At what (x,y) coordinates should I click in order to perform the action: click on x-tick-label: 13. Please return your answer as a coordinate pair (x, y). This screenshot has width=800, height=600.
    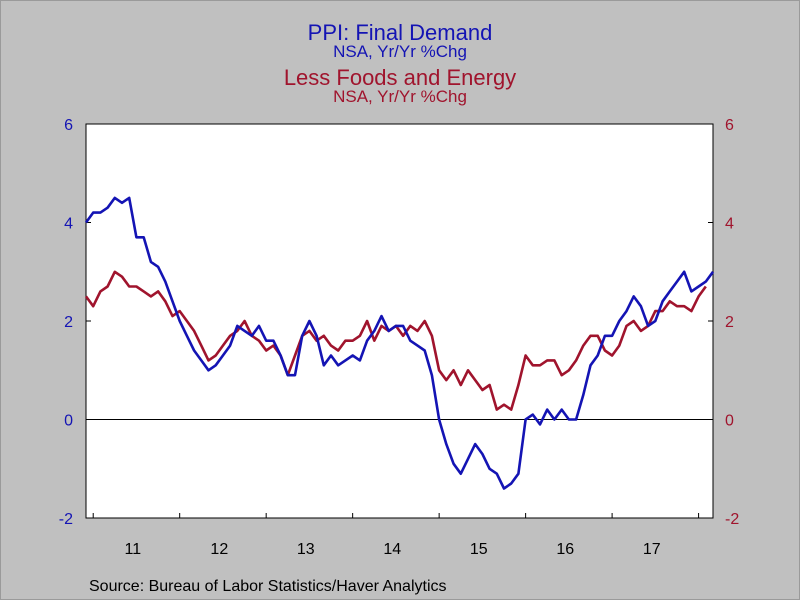
    Looking at the image, I should click on (306, 549).